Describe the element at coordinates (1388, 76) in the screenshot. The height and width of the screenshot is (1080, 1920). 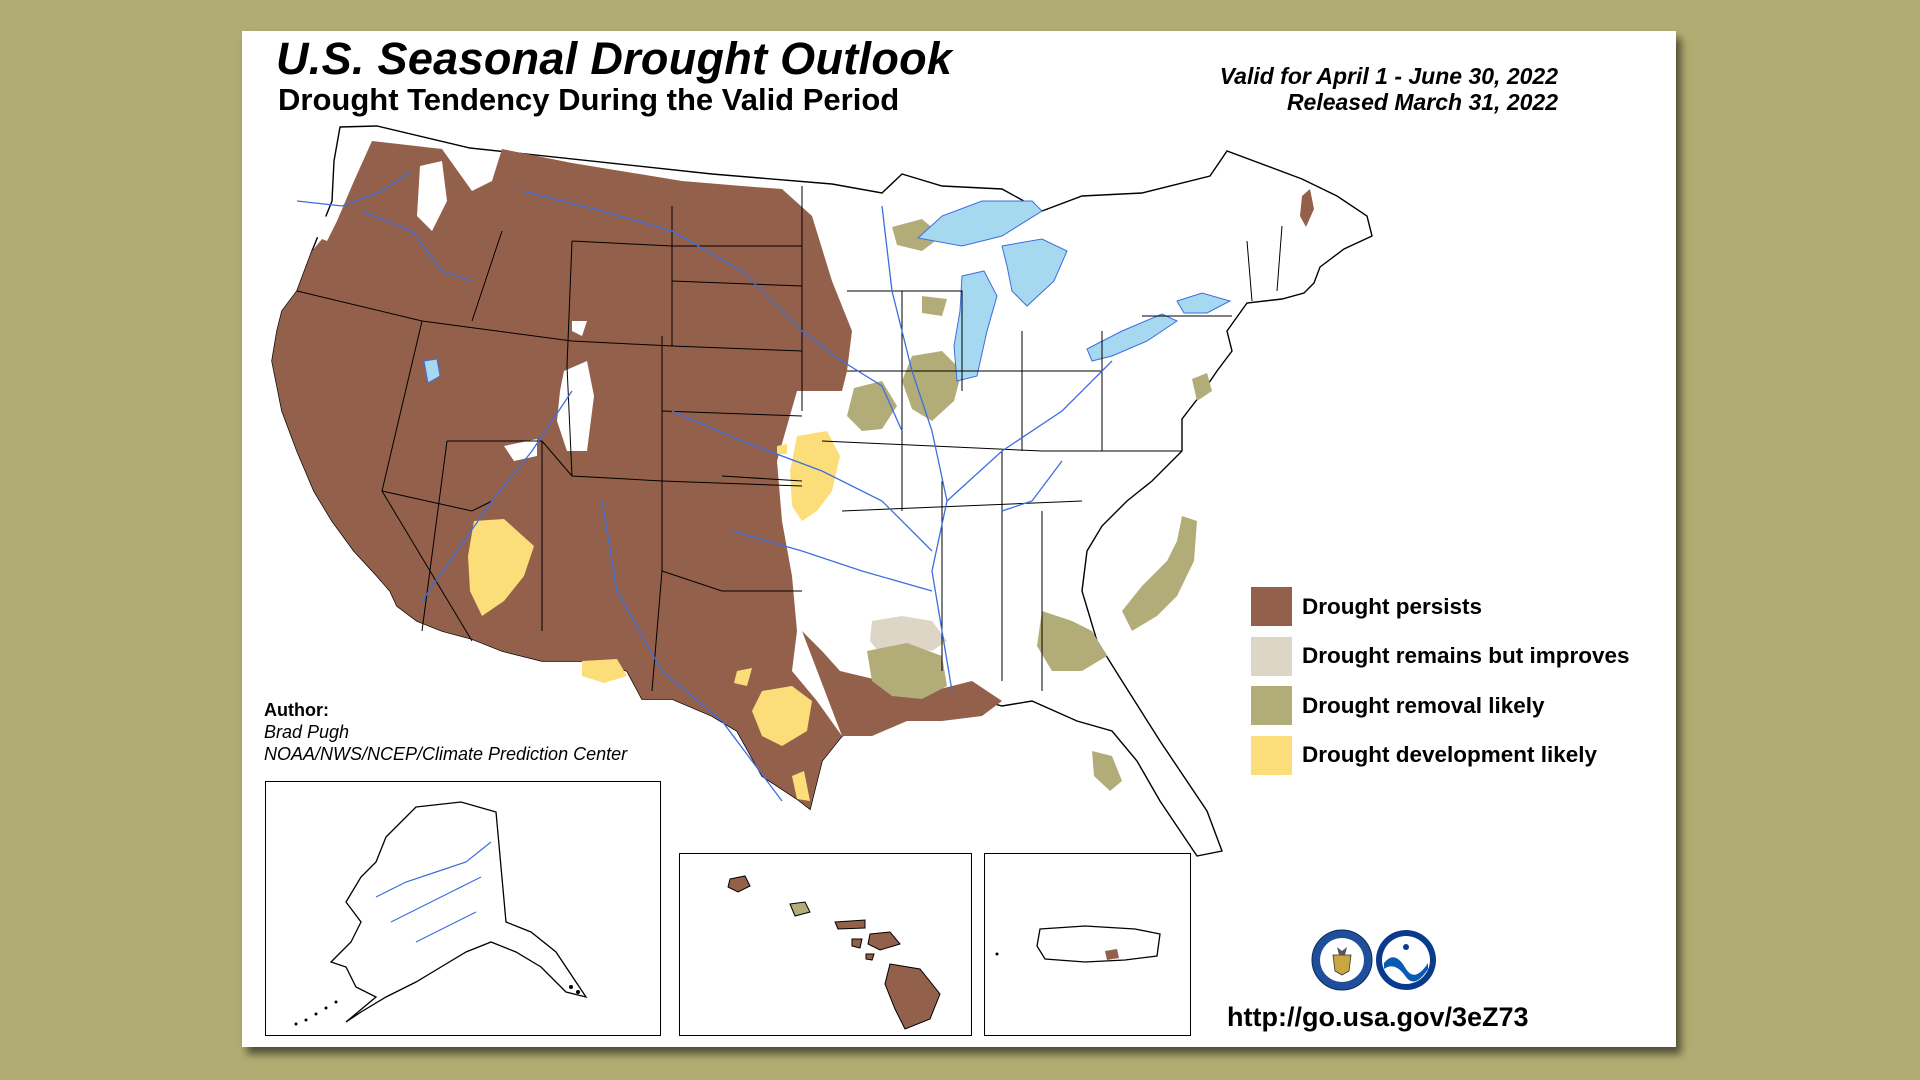
I see `valid-period: Valid for April 1 - June 30, 2022` at that location.